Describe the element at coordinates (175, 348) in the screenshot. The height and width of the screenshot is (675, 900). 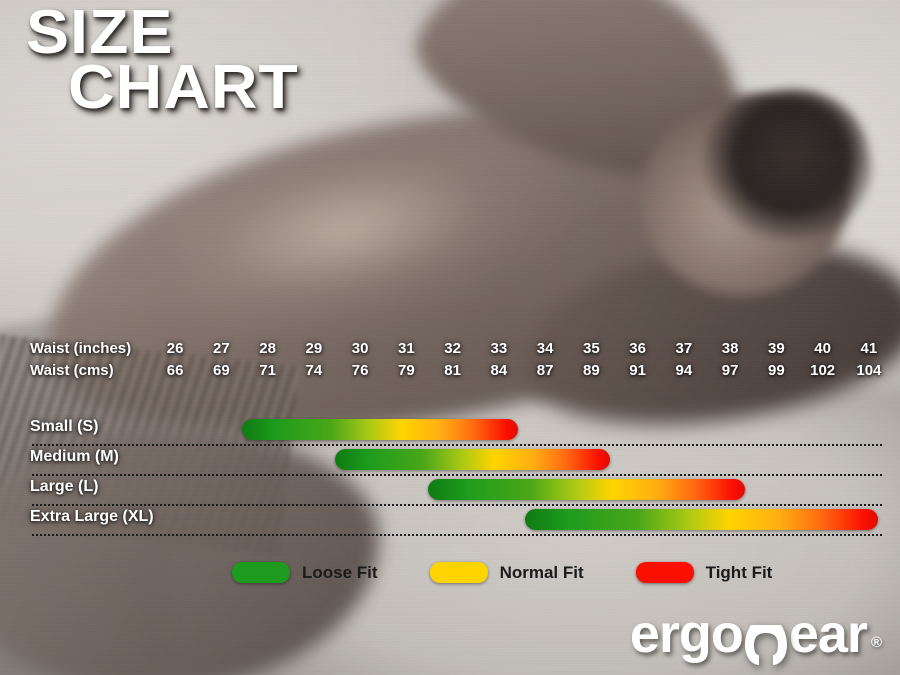
I see `measurement-cell: 26` at that location.